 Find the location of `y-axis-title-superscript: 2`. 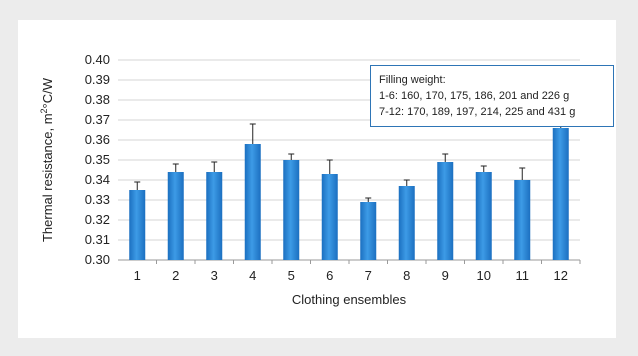

y-axis-title-superscript: 2 is located at coordinates (44, 110).